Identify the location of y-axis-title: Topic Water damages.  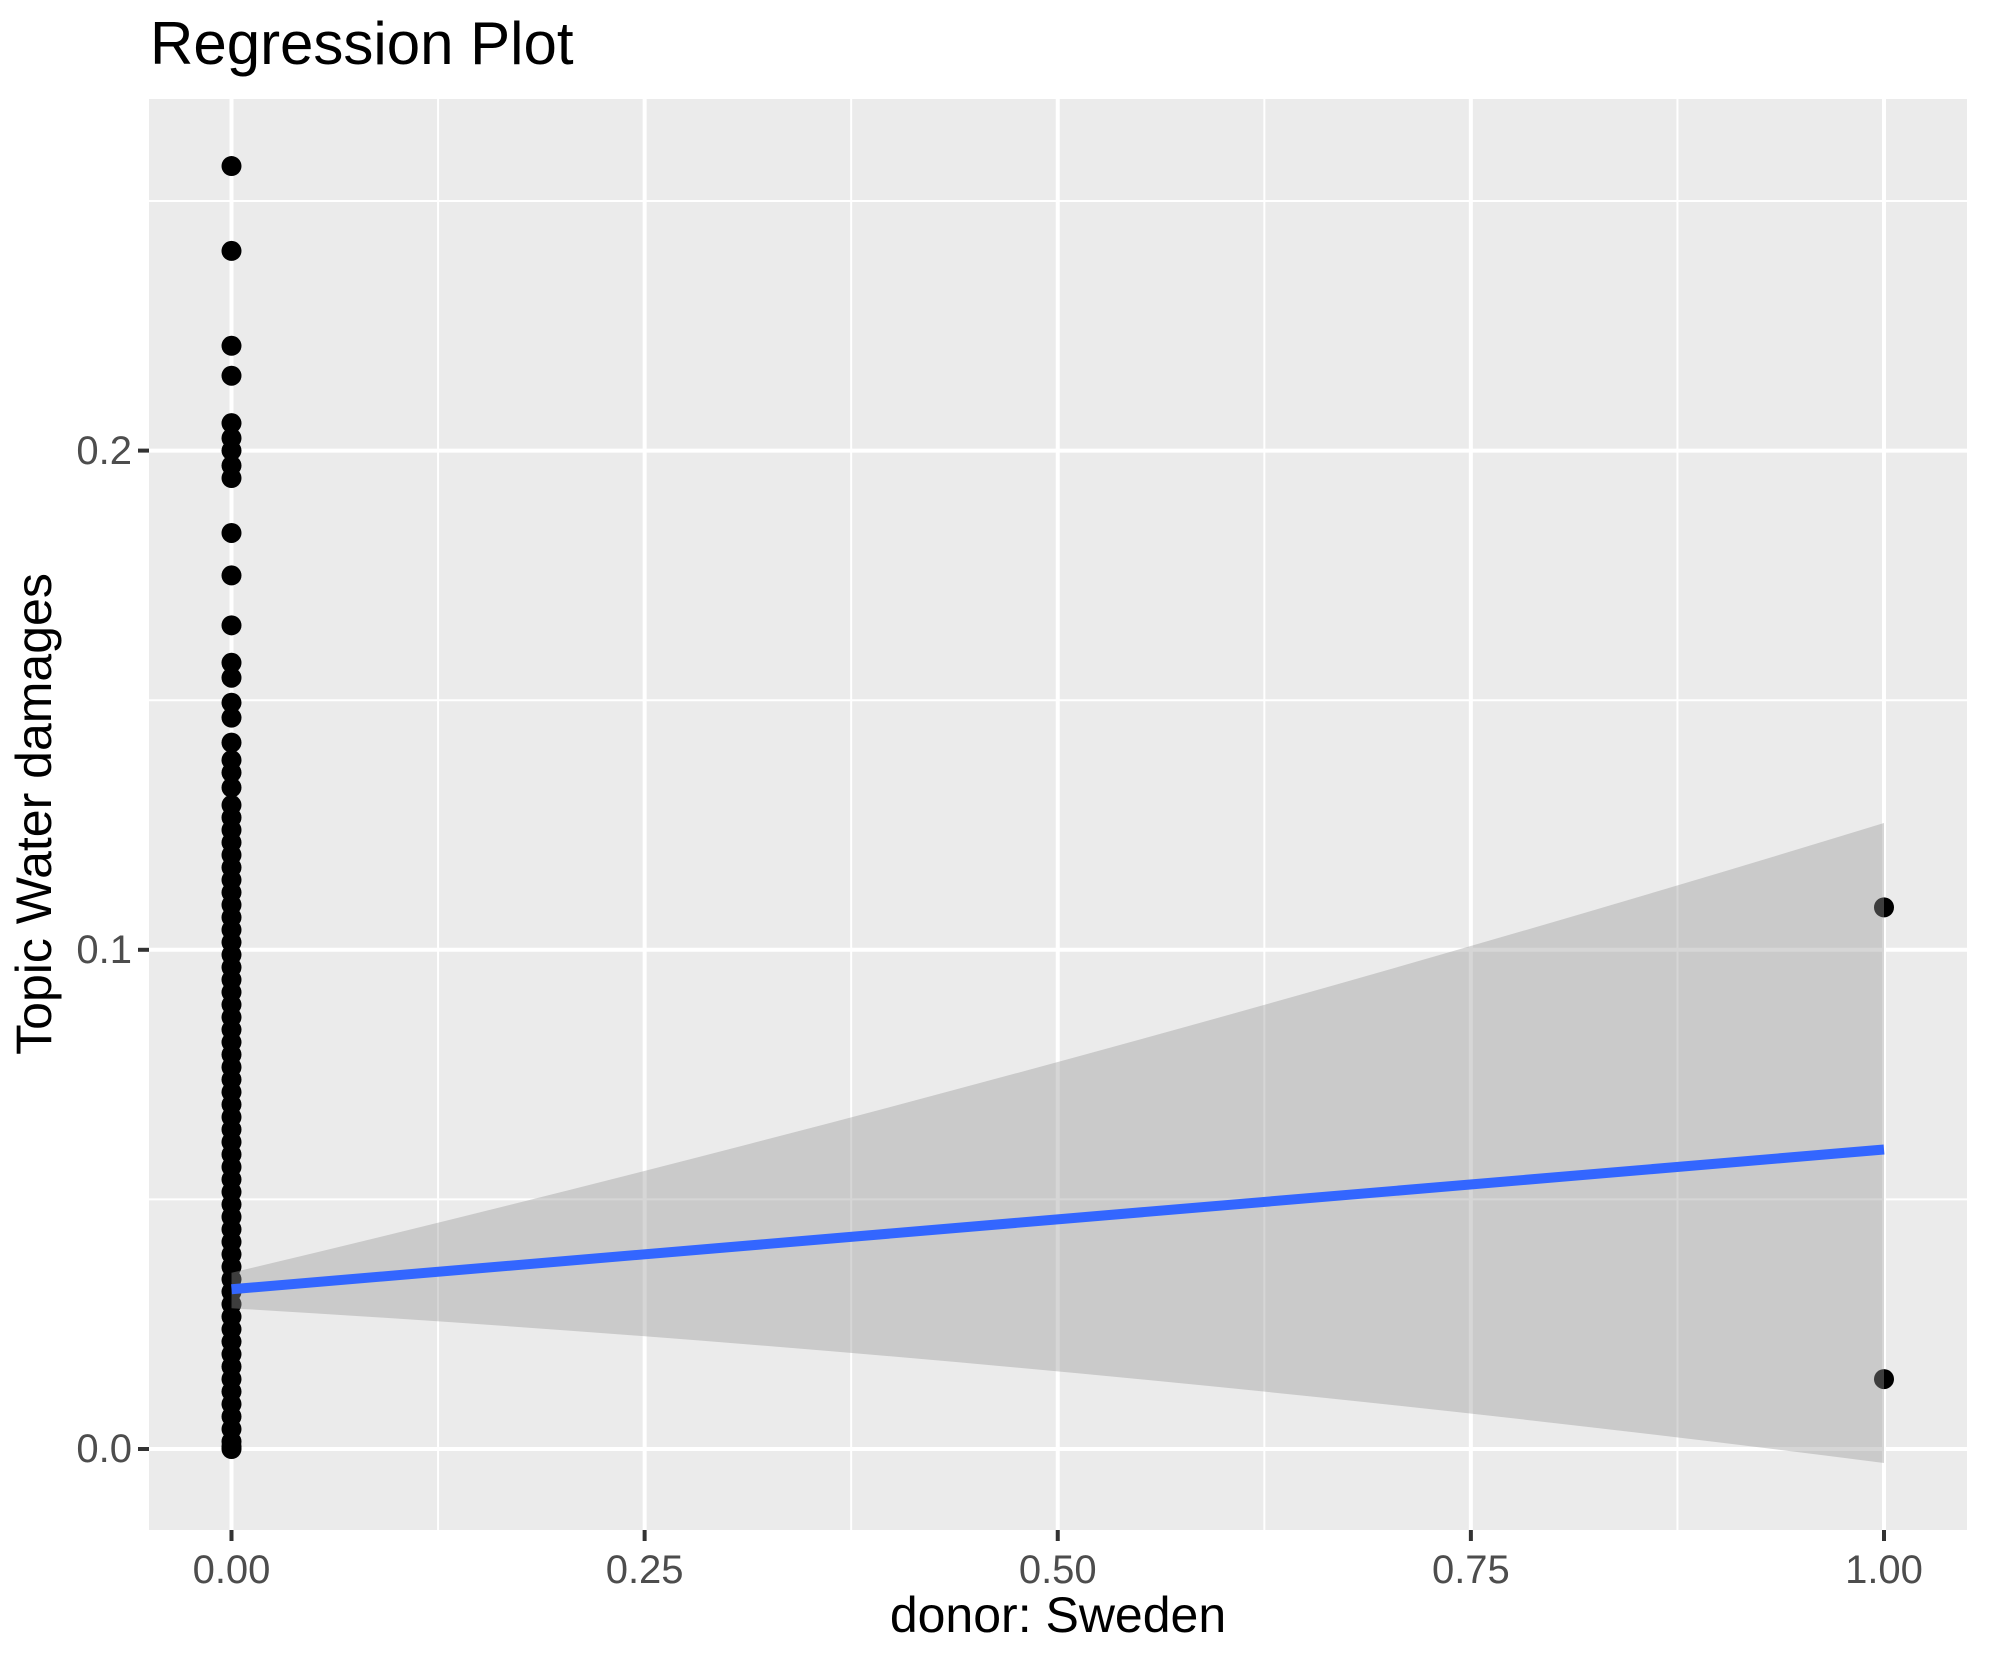
(34, 814).